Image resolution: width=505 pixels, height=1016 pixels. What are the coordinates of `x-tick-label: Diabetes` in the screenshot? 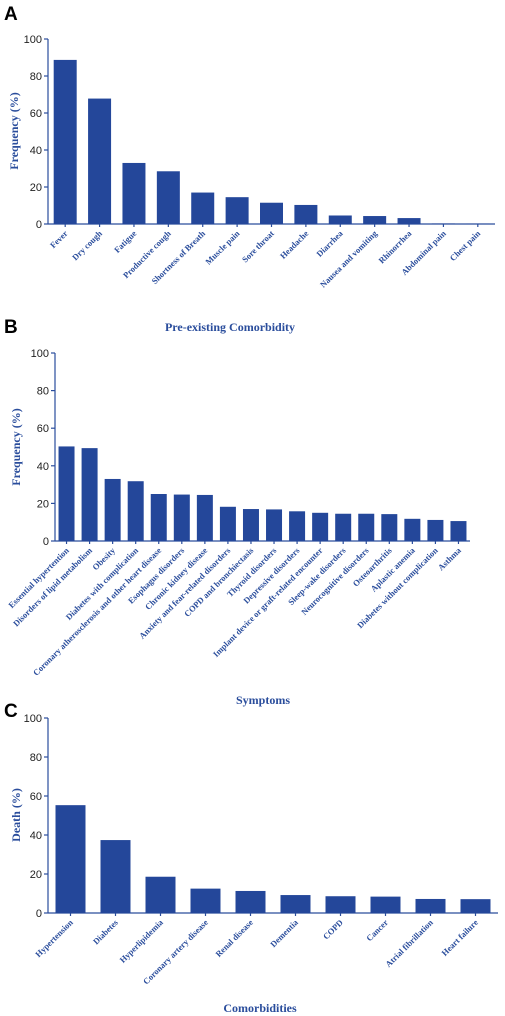 It's located at (106, 932).